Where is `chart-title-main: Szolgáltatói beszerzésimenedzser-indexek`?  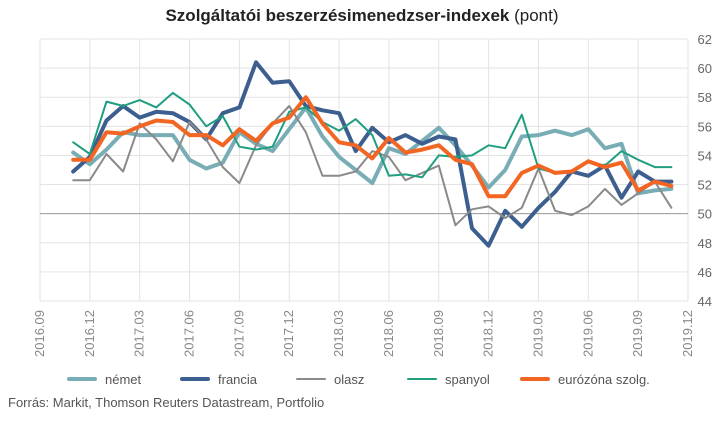 chart-title-main: Szolgáltatói beszerzésimenedzser-indexek is located at coordinates (337, 15).